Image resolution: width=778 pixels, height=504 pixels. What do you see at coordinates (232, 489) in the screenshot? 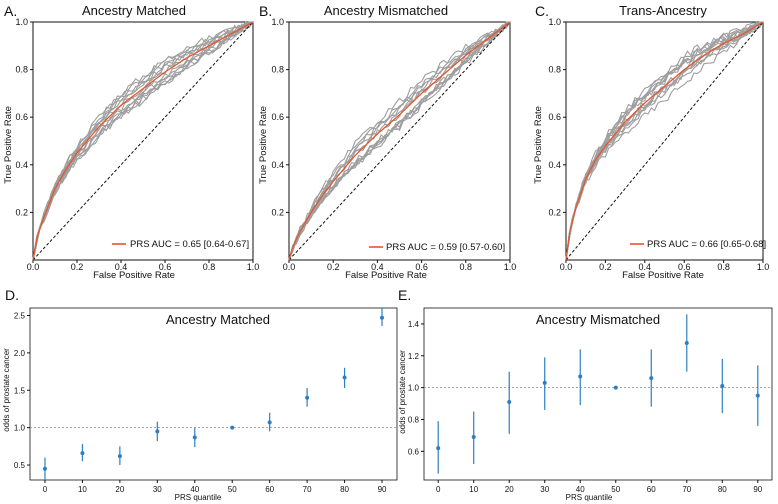
I see `panel-d-xtick-label: 50` at bounding box center [232, 489].